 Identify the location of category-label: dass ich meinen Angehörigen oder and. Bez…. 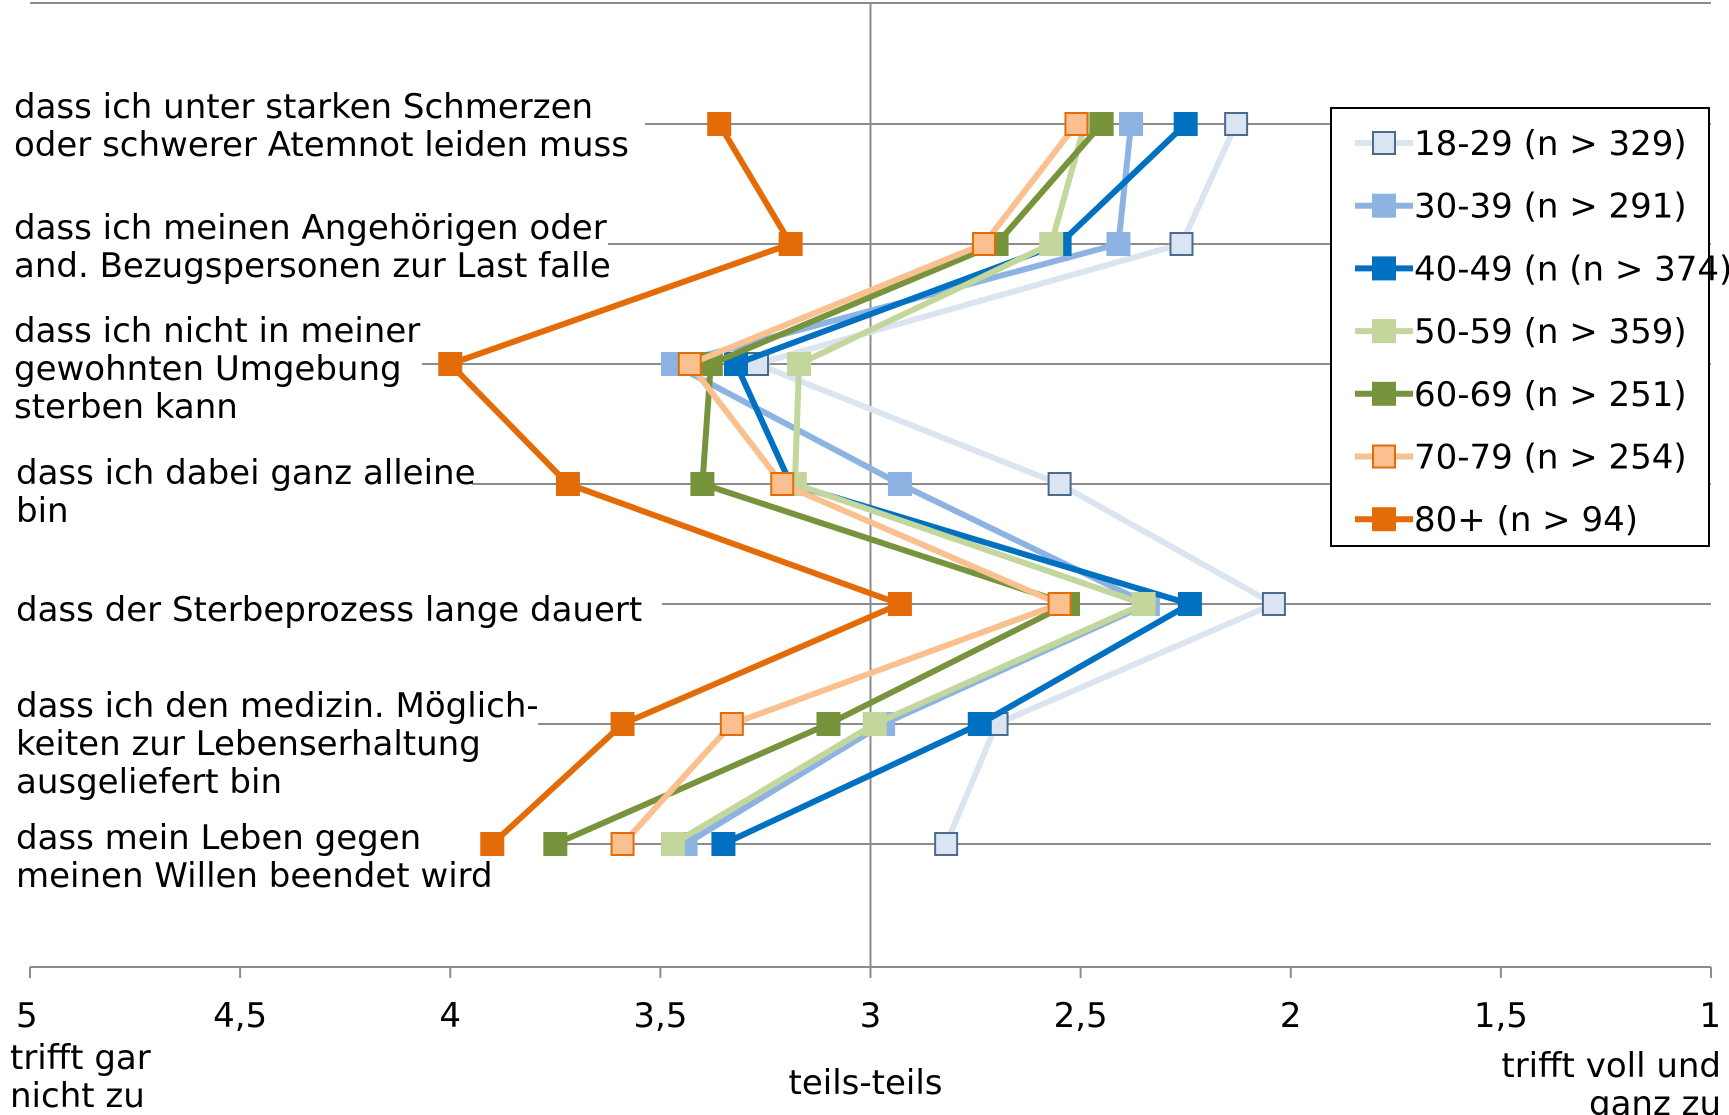
(312, 247).